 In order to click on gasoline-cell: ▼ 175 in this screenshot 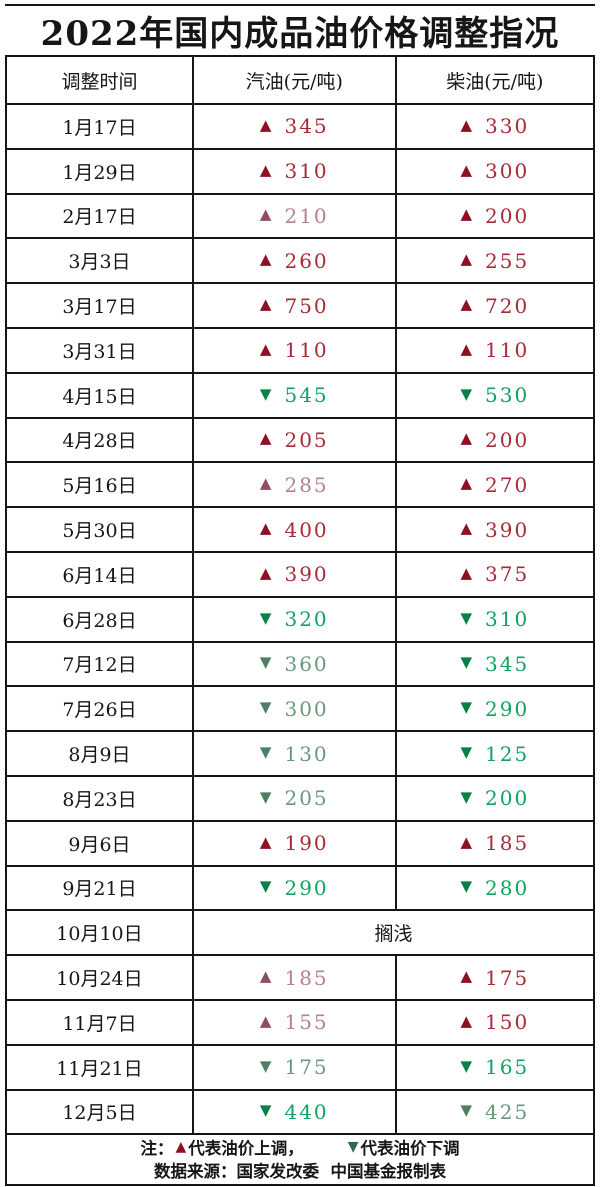, I will do `click(295, 1067)`.